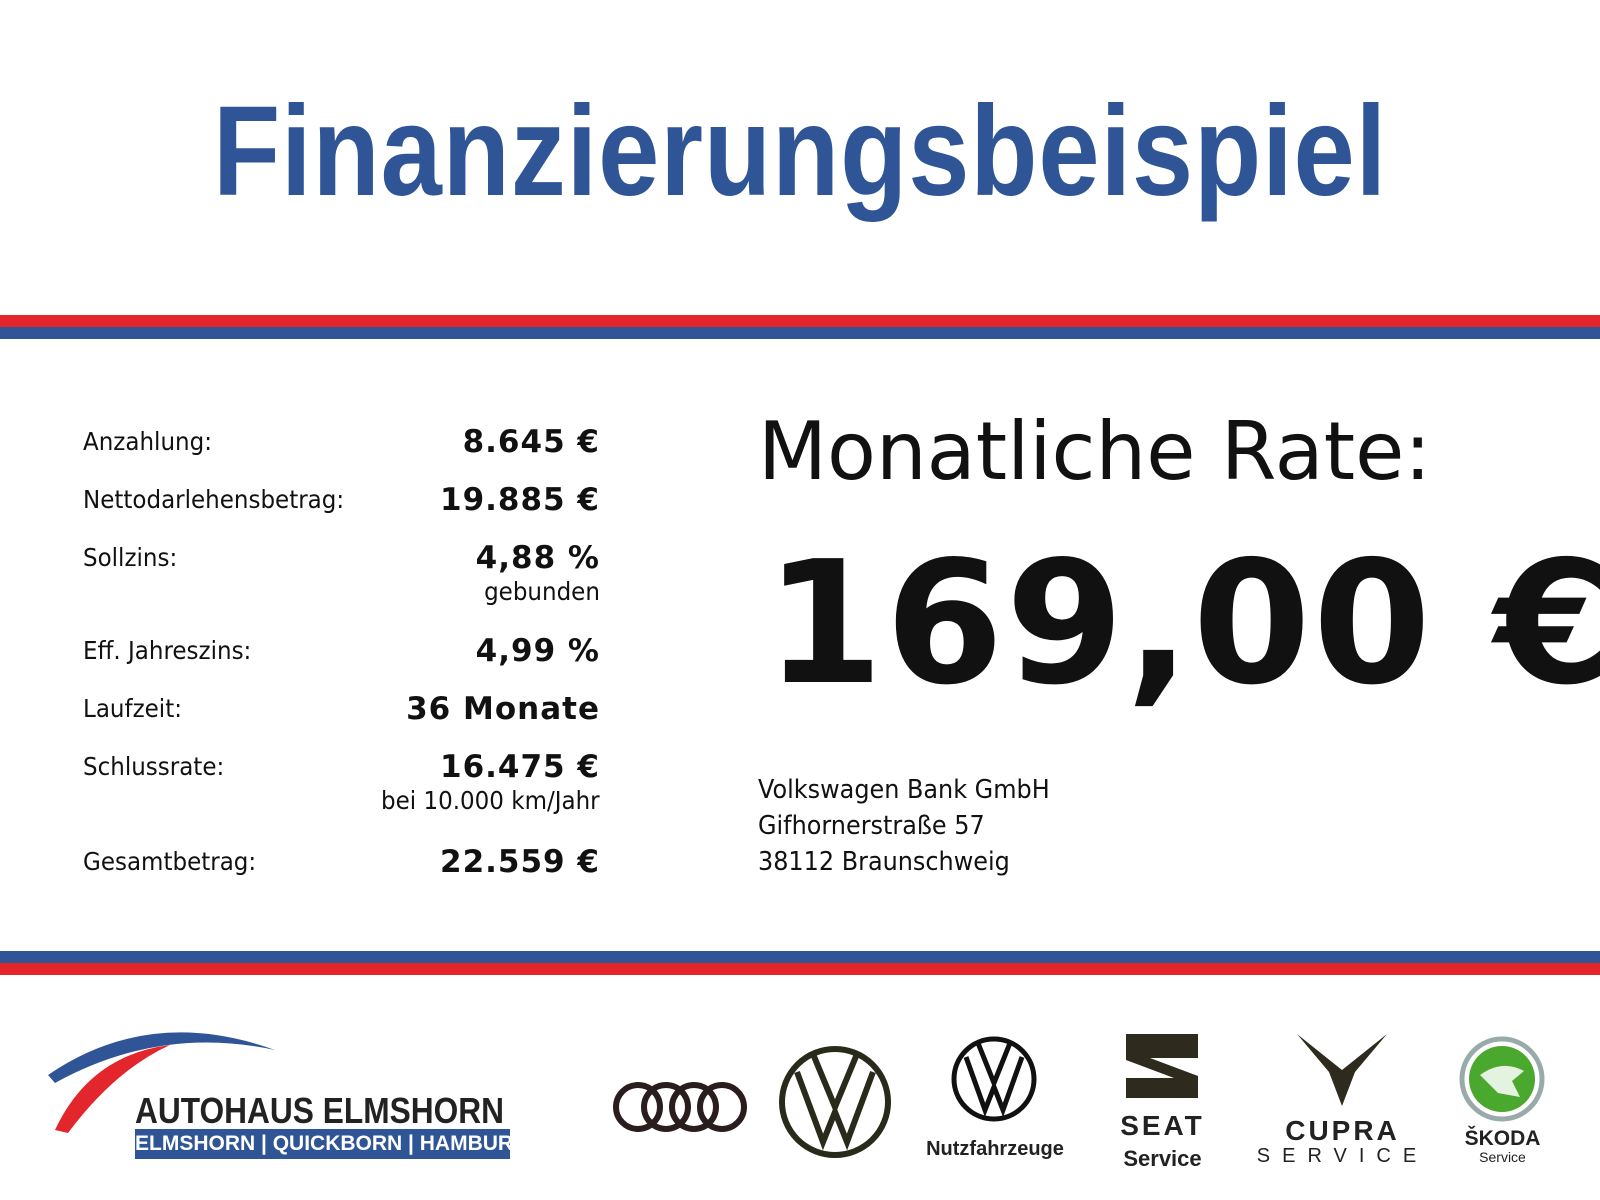  What do you see at coordinates (1342, 1156) in the screenshot?
I see `cupra-caption: SERVICE` at bounding box center [1342, 1156].